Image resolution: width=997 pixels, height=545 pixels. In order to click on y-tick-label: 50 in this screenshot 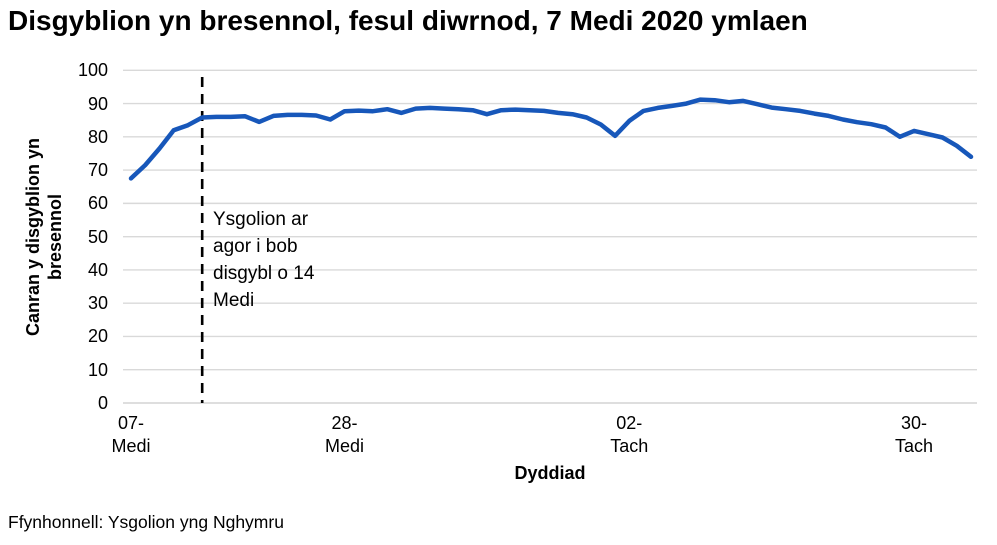, I will do `click(97, 236)`.